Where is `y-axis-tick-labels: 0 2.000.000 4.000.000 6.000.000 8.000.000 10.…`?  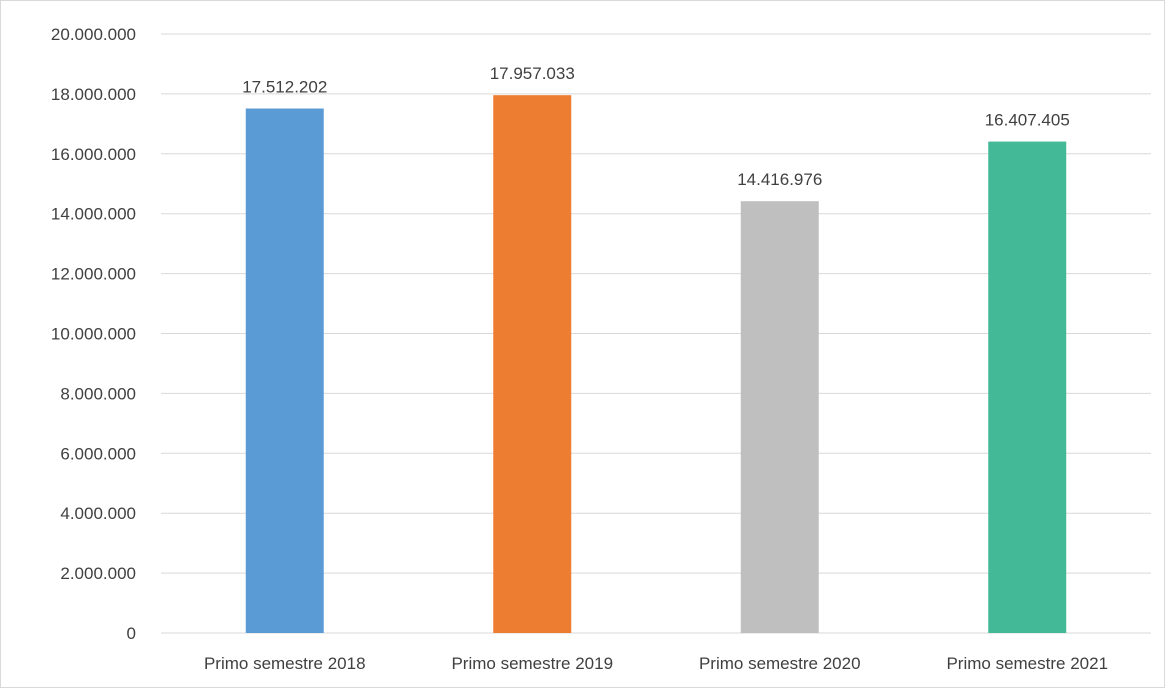 y-axis-tick-labels: 0 2.000.000 4.000.000 6.000.000 8.000.000 10.… is located at coordinates (93, 334).